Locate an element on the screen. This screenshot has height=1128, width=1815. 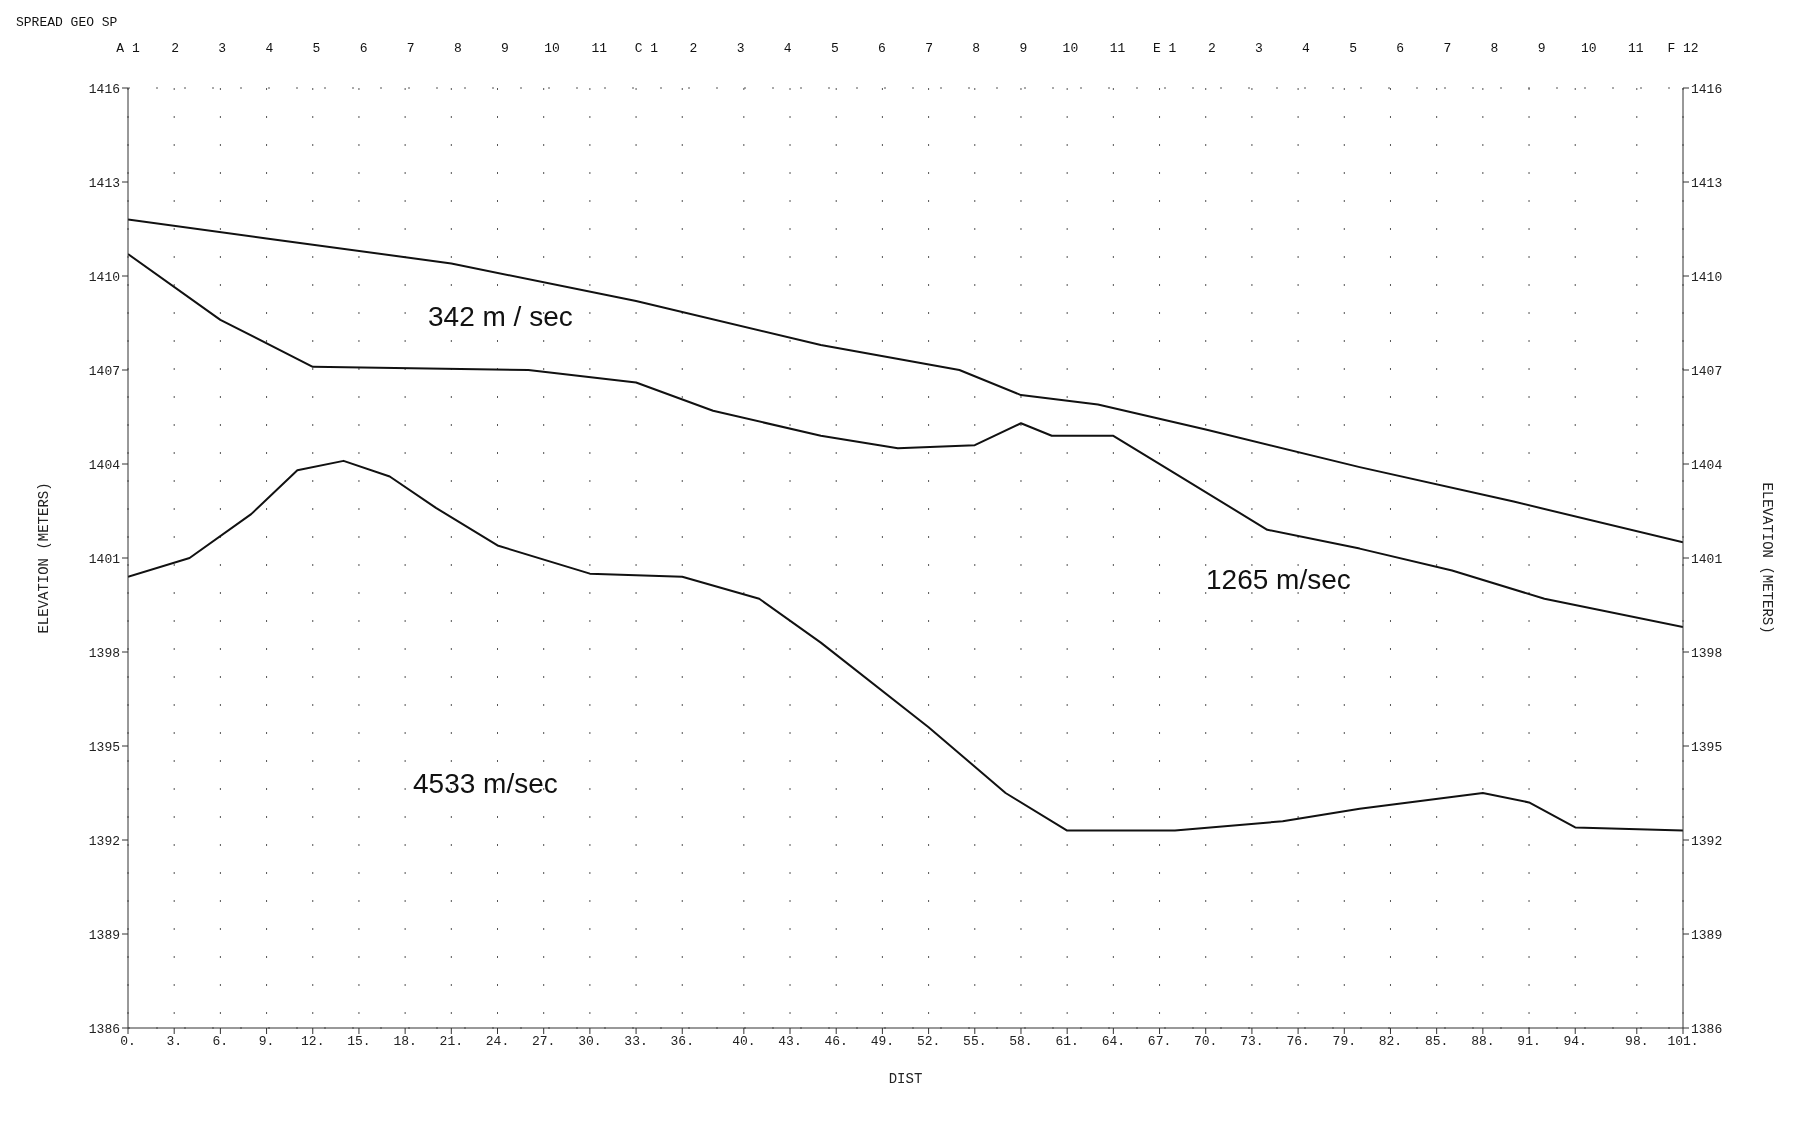
y-tick-label: 1410 is located at coordinates (104, 277).